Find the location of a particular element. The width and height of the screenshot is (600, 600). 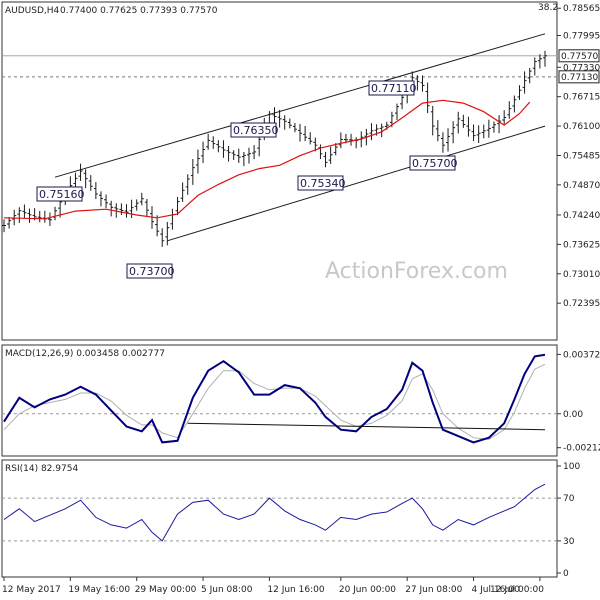

swing-label: 0.73700 is located at coordinates (150, 271).